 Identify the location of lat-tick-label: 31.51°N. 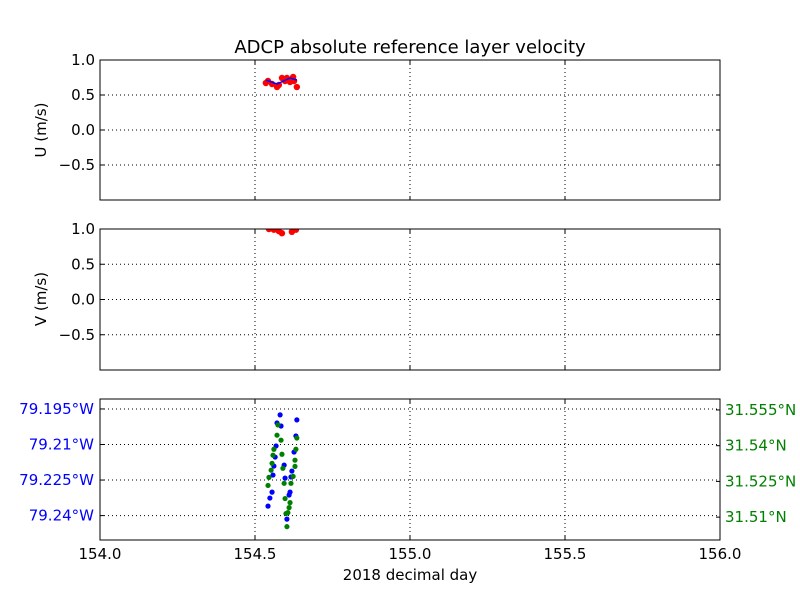
(756, 517).